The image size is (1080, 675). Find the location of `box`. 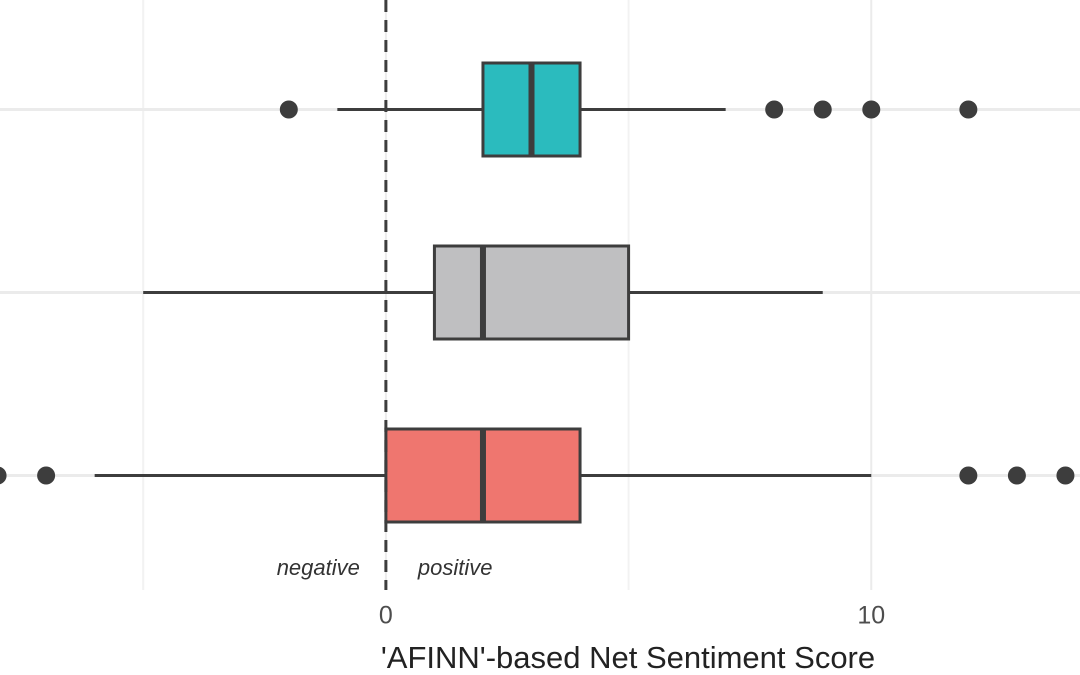

box is located at coordinates (531, 292).